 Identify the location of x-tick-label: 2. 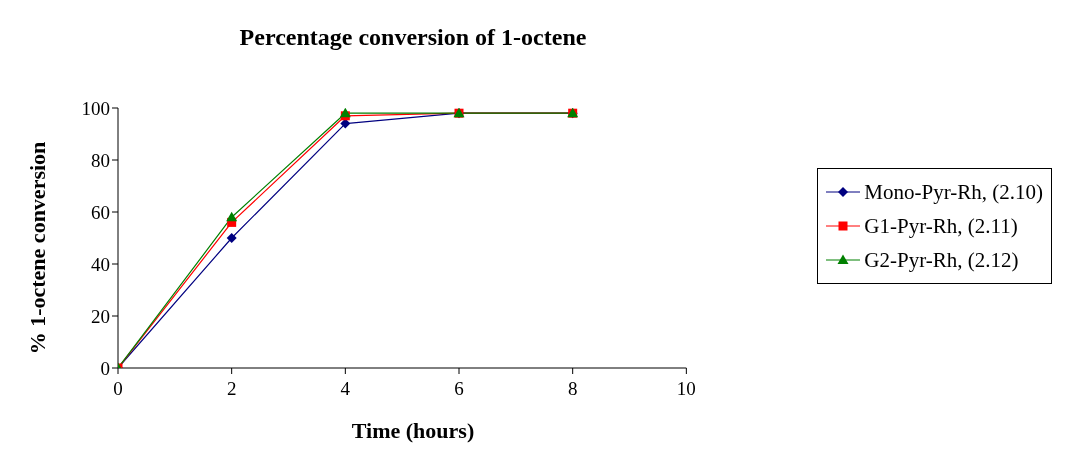
(231, 389).